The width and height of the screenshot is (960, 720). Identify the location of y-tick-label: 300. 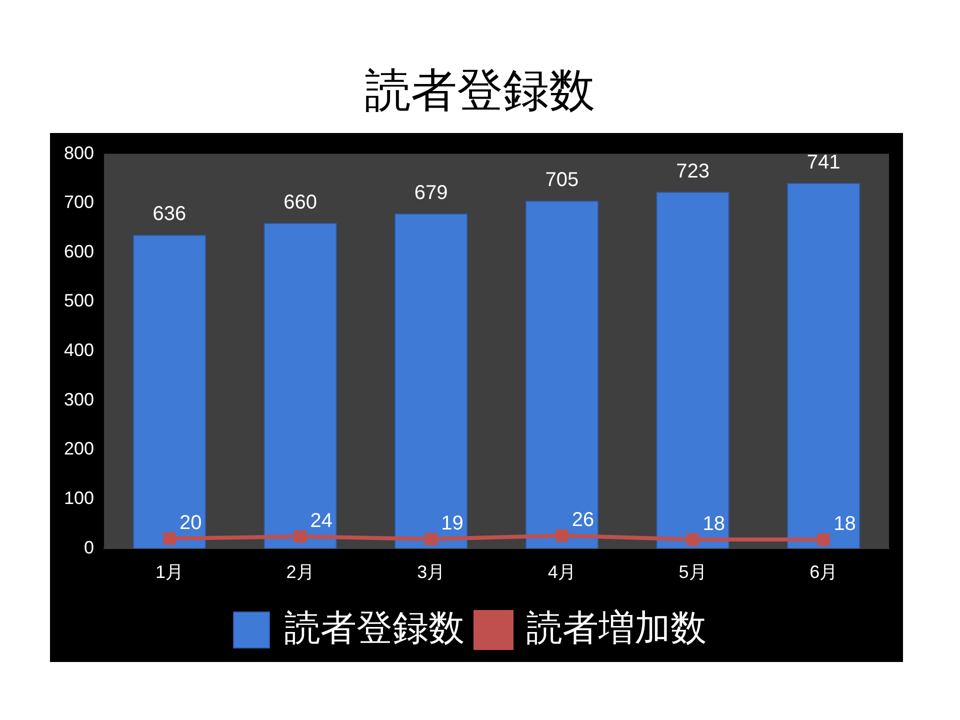
(79, 399).